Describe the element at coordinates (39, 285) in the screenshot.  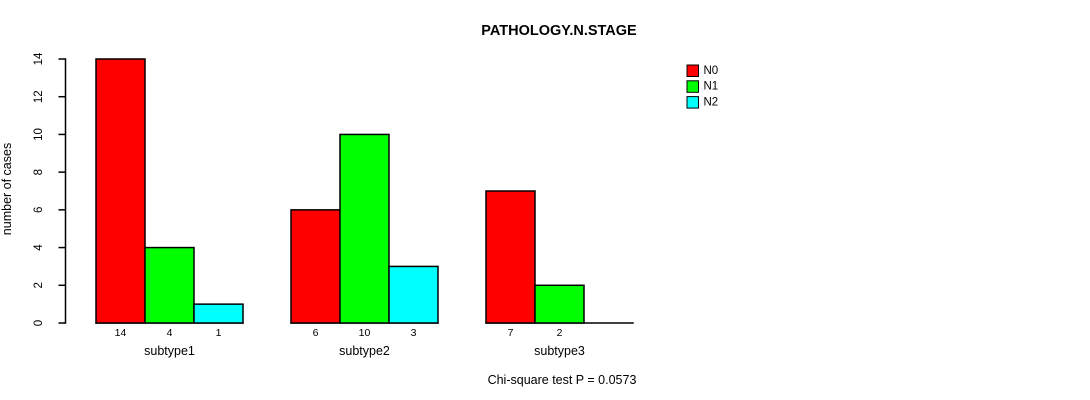
I see `y-tick-label: 2` at that location.